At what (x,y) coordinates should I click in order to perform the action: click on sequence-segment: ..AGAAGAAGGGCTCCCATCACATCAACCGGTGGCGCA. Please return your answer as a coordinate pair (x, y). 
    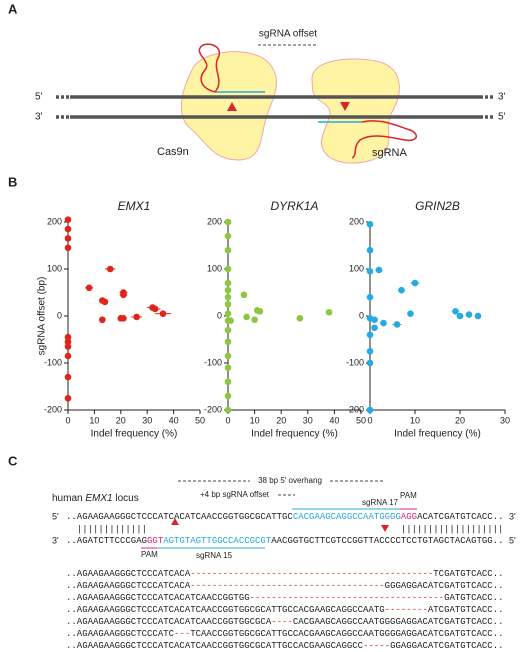
    Looking at the image, I should click on (169, 622).